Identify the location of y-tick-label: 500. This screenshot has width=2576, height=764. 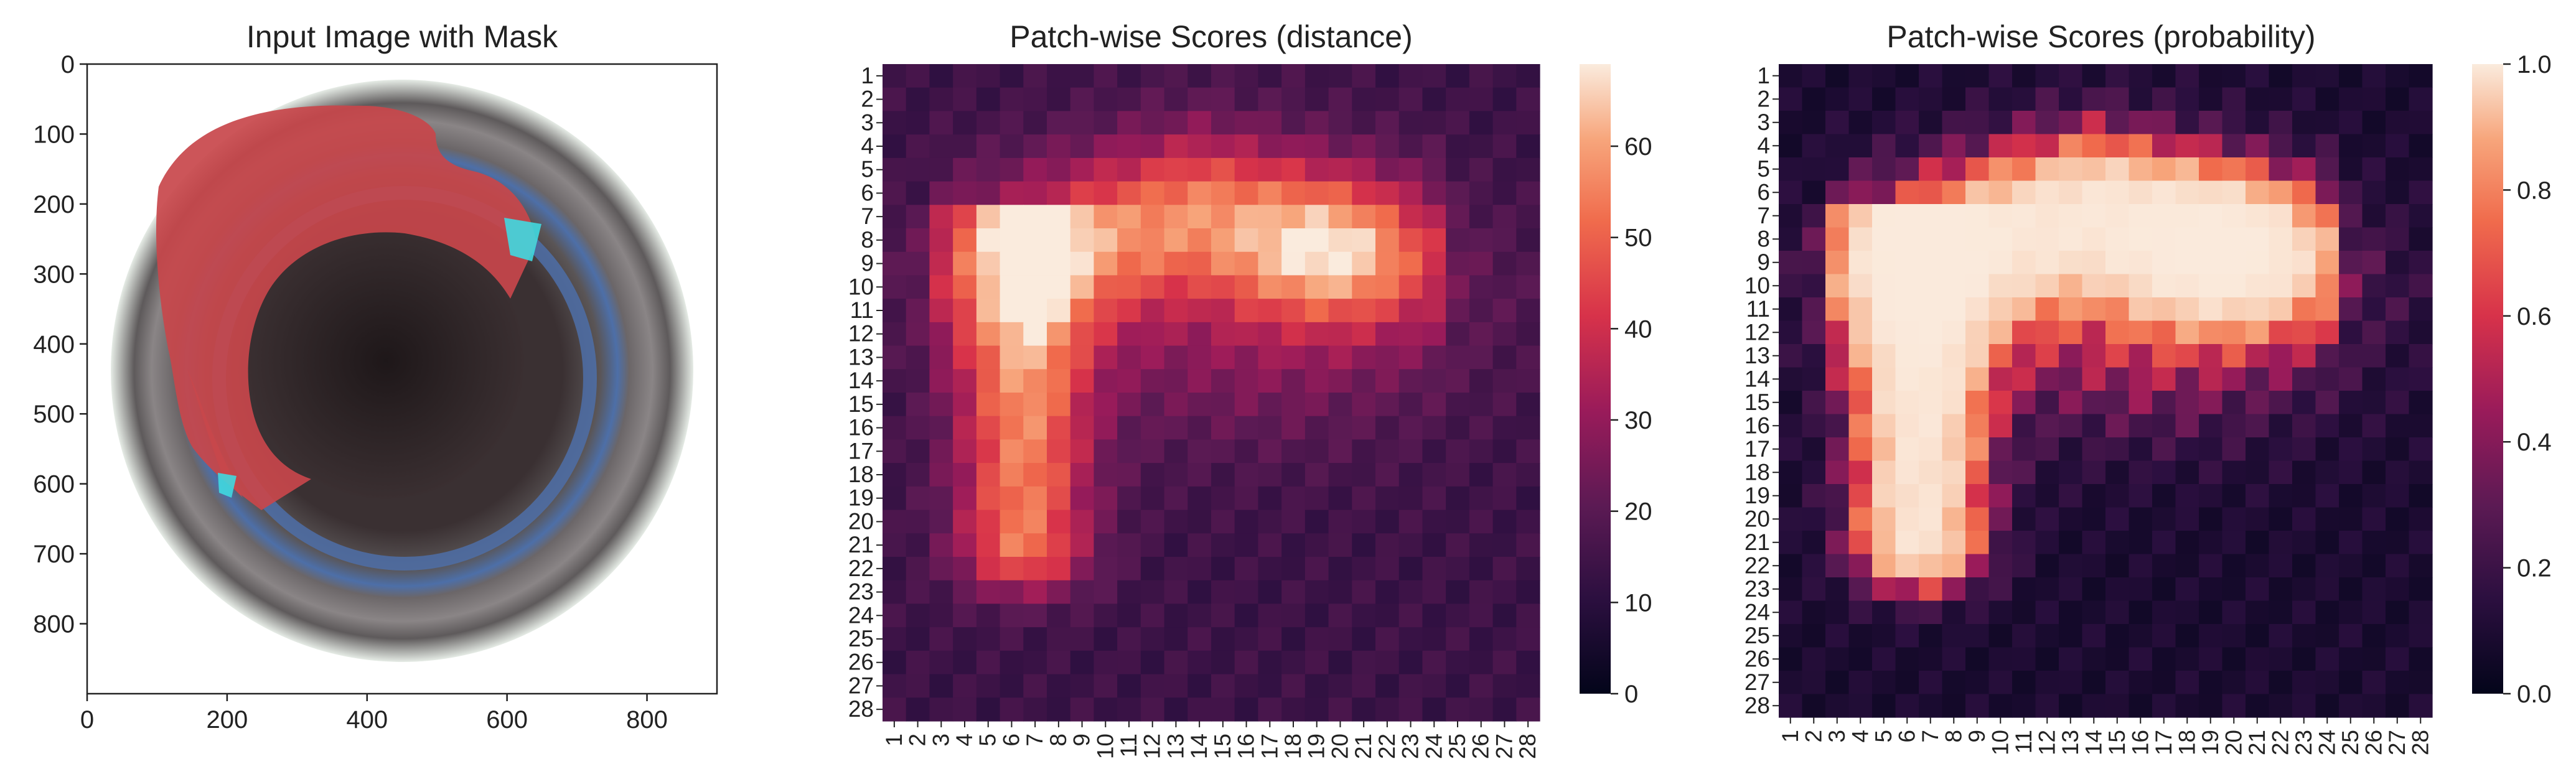
(54, 414).